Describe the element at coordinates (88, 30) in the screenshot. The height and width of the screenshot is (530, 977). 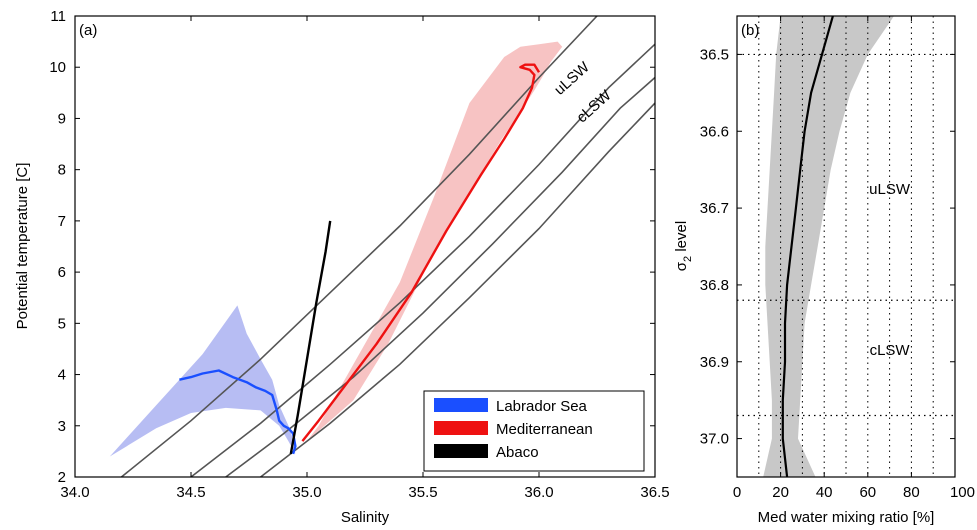
I see `panel-a-label: (a)` at that location.